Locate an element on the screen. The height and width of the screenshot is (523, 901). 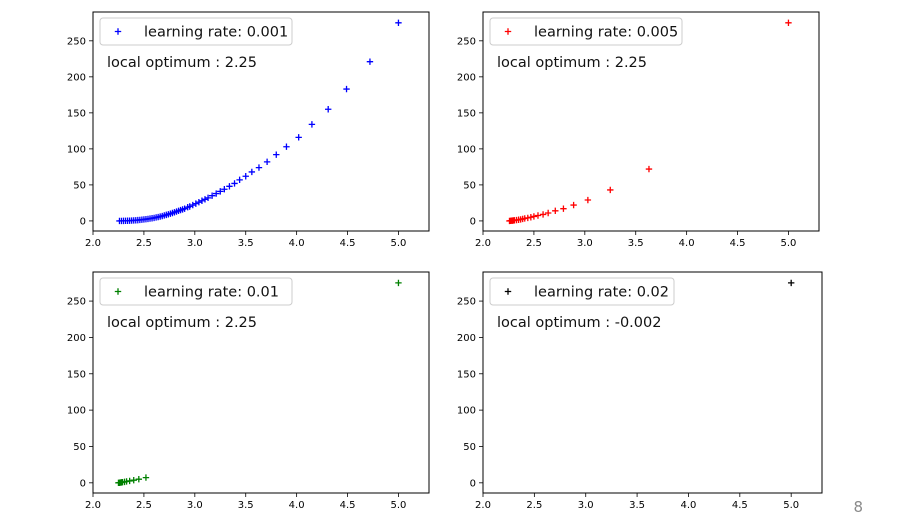
legend-label: learning rate: 0.01 is located at coordinates (211, 293).